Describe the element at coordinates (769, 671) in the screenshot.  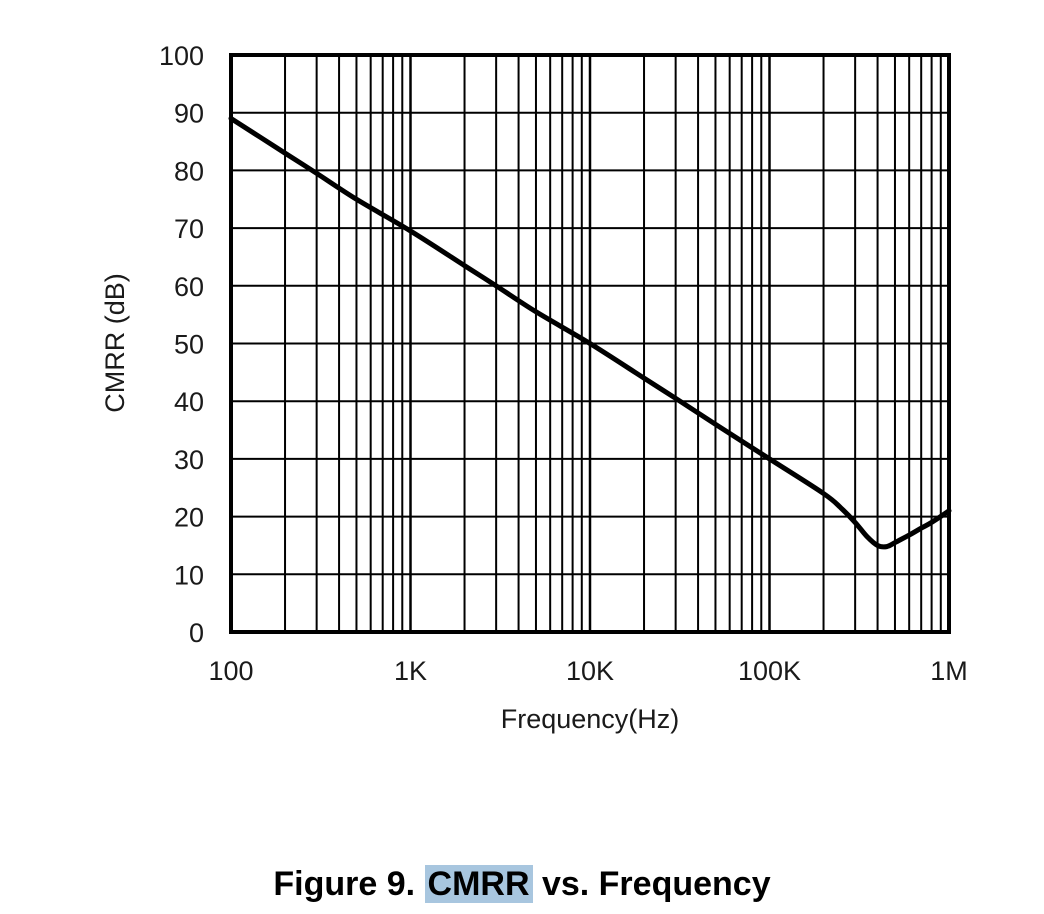
I see `x-tick-label: 100K` at that location.